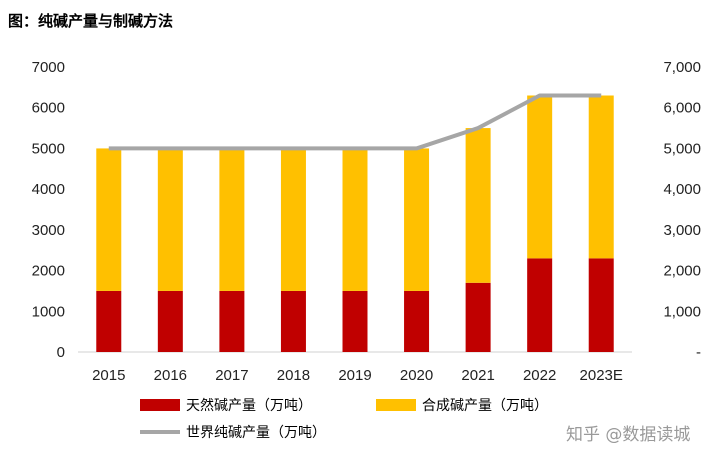  What do you see at coordinates (231, 375) in the screenshot?
I see `x-tick-label: 2017` at bounding box center [231, 375].